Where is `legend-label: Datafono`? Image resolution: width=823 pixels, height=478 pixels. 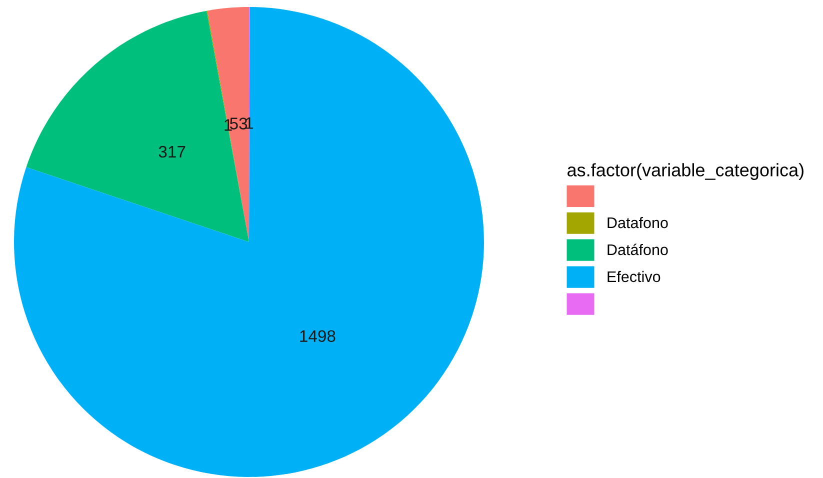 legend-label: Datafono is located at coordinates (638, 222).